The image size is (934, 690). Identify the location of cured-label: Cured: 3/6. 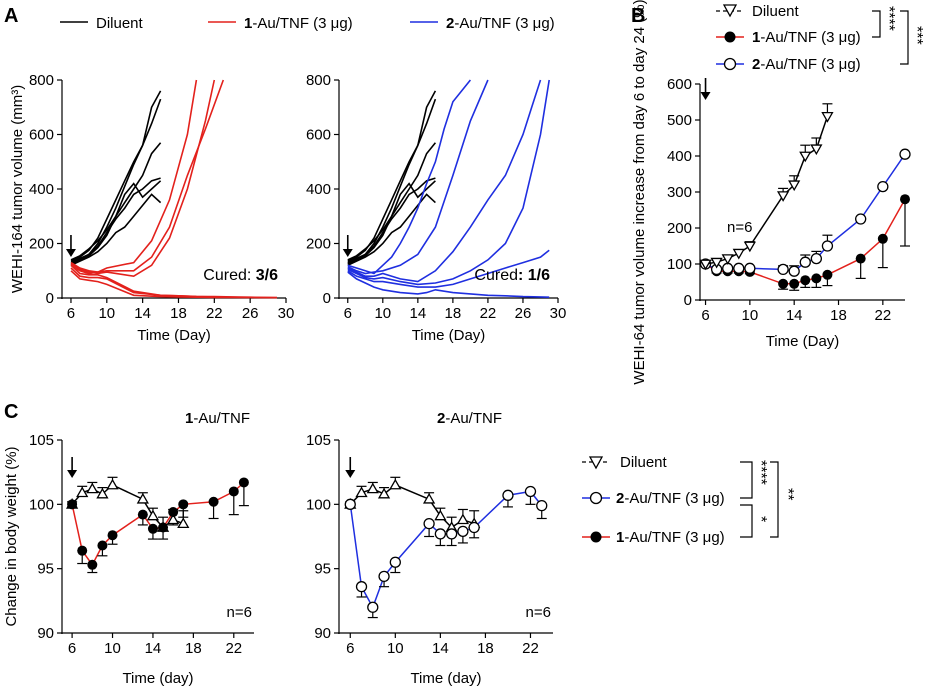
(240, 275).